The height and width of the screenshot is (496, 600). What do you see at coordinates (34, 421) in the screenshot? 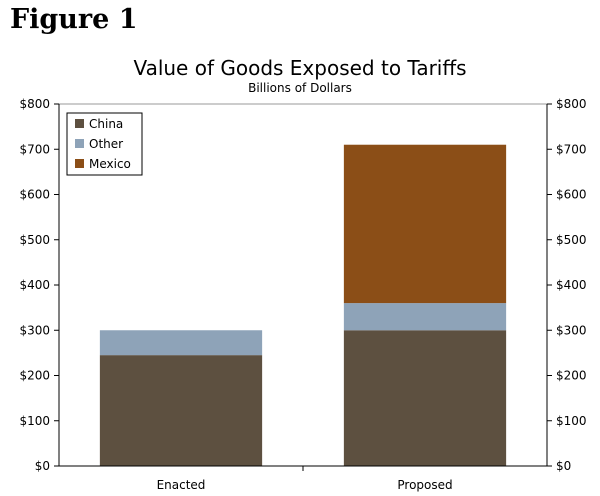
I see `y-tick-label-left: $100` at bounding box center [34, 421].